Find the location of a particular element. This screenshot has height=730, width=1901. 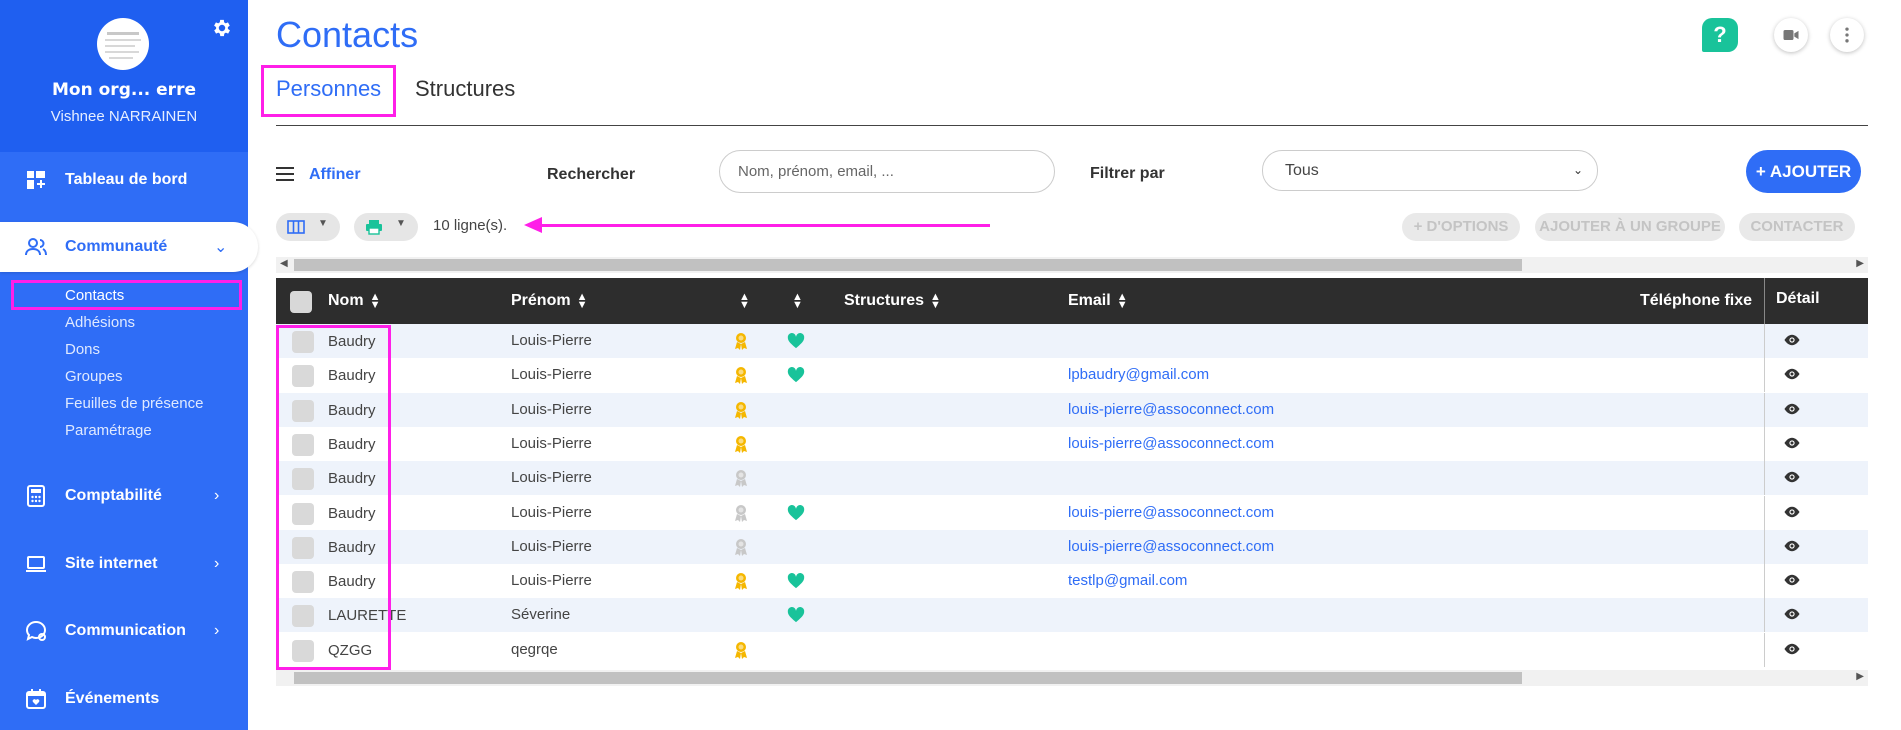

columns-toggle-button: ▼ is located at coordinates (308, 227).